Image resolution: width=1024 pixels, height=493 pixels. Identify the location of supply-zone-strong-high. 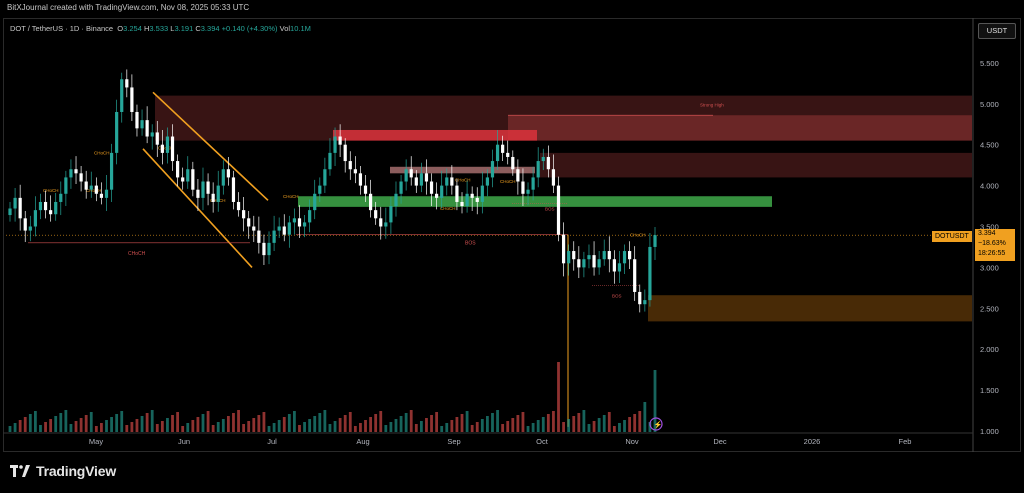
(740, 128).